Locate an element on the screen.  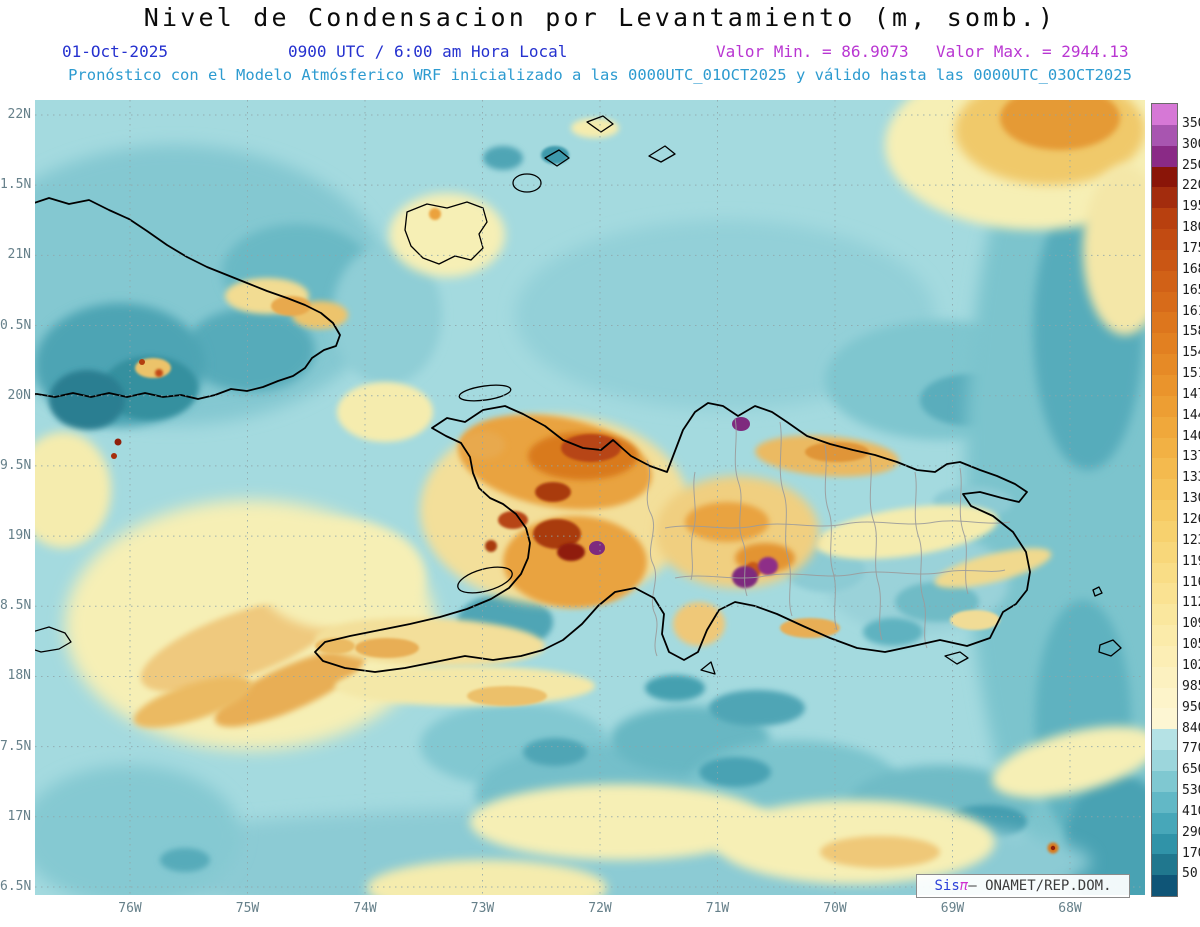
colorbar-label: 1510 is located at coordinates (1191, 374).